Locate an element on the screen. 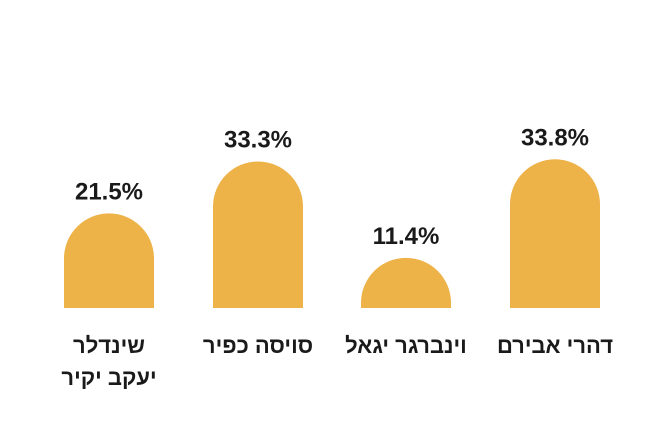 Image resolution: width=654 pixels, height=429 pixels. category-label-1-line-2: יעקב יקיר is located at coordinates (108, 377).